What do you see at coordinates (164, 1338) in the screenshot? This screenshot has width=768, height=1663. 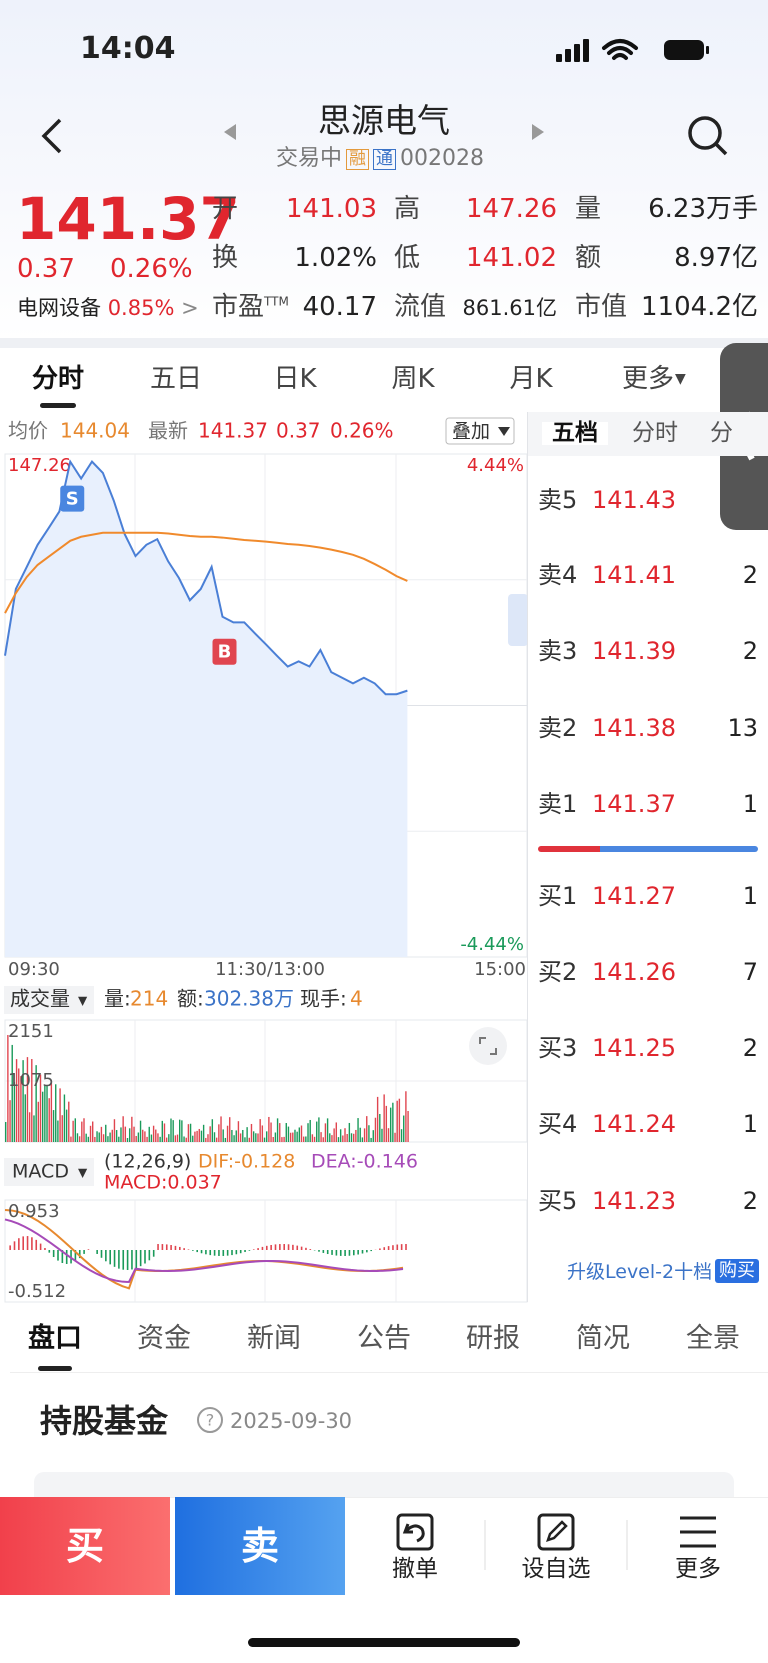 I see `info-tab: 资金` at bounding box center [164, 1338].